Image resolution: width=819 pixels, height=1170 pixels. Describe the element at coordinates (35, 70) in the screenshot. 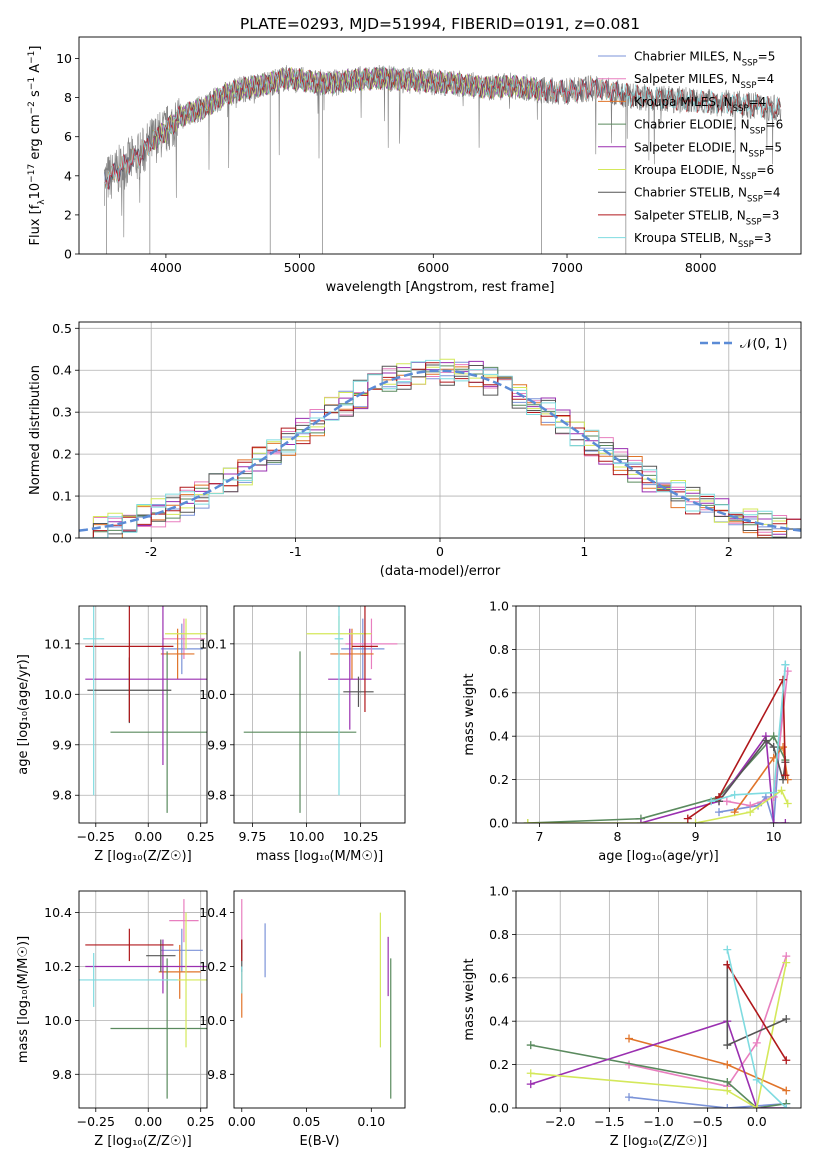

I see `y-axis-label-part: A` at that location.